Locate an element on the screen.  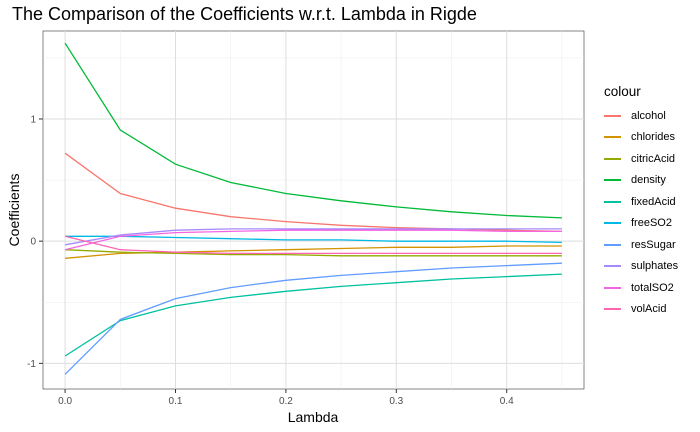
legend-item-freeSO2: freeSO2 is located at coordinates (641, 224).